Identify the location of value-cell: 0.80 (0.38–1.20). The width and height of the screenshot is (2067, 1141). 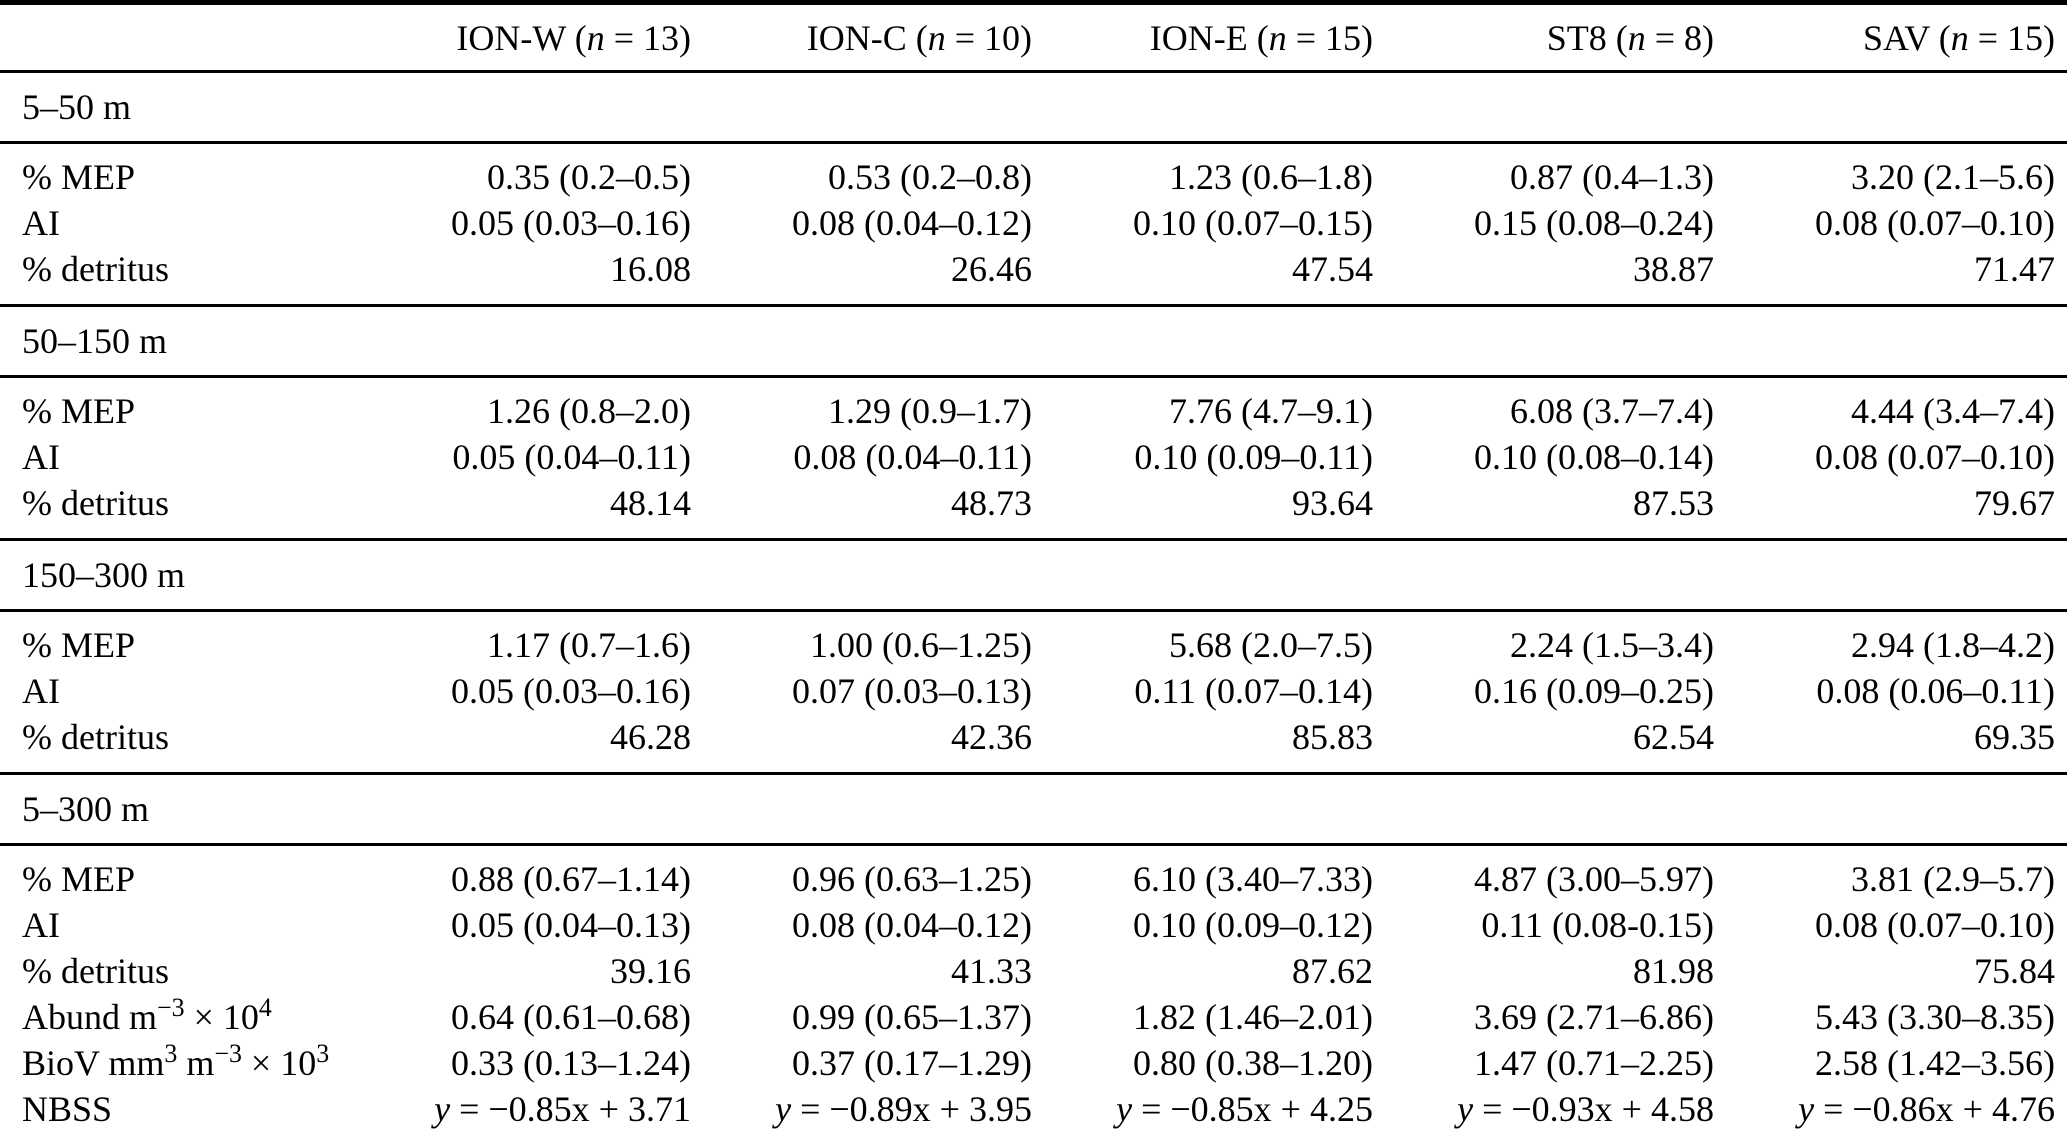
(1253, 1063).